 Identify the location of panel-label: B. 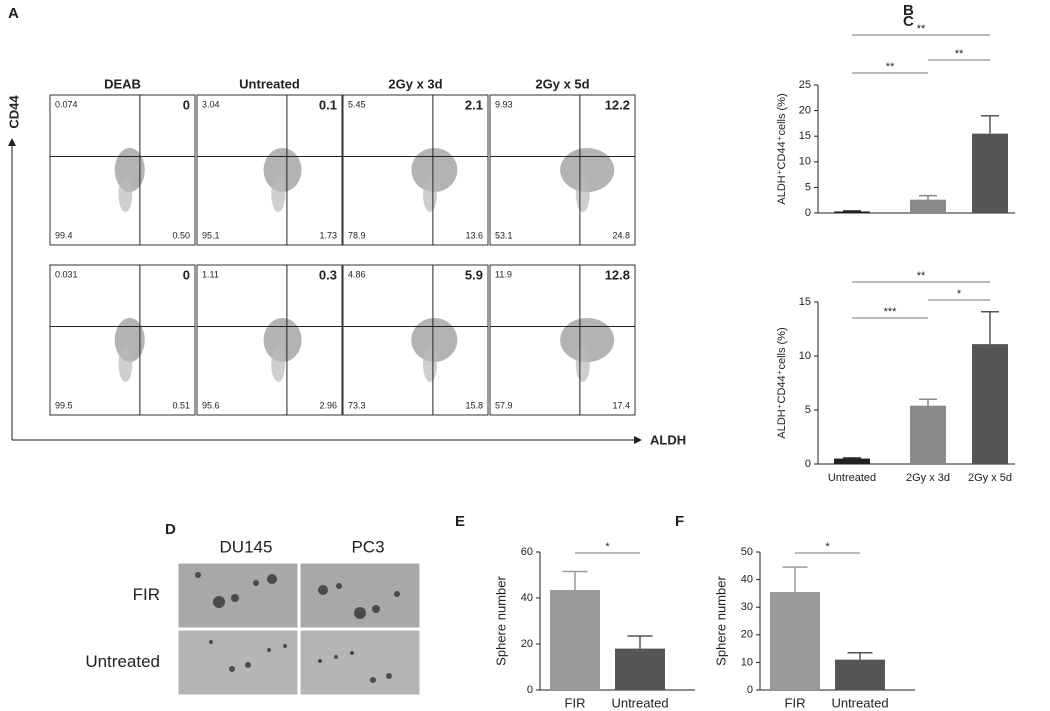
(908, 10).